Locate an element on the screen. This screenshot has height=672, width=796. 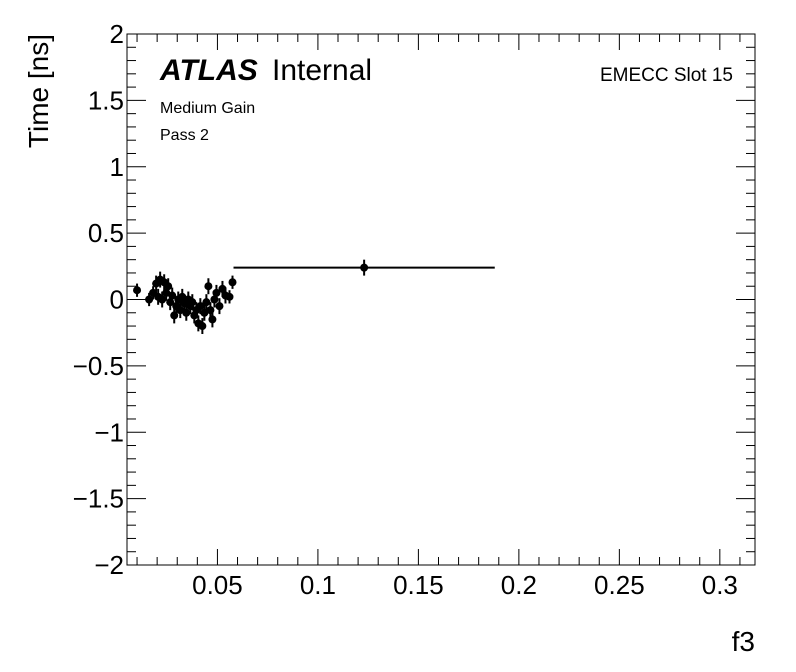
y-tick-label: 2 is located at coordinates (117, 34).